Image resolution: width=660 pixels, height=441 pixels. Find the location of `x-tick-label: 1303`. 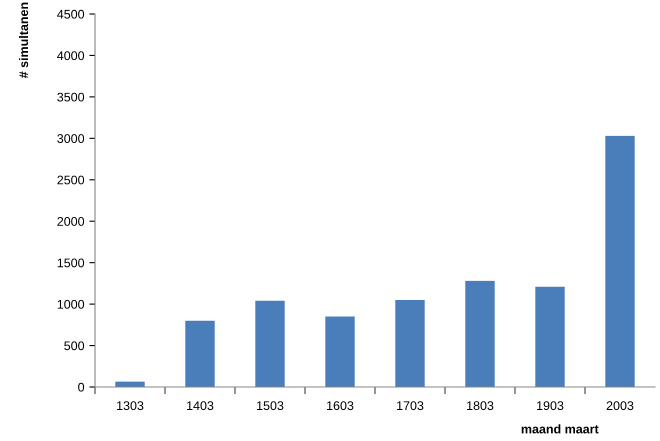

x-tick-label: 1303 is located at coordinates (130, 405).